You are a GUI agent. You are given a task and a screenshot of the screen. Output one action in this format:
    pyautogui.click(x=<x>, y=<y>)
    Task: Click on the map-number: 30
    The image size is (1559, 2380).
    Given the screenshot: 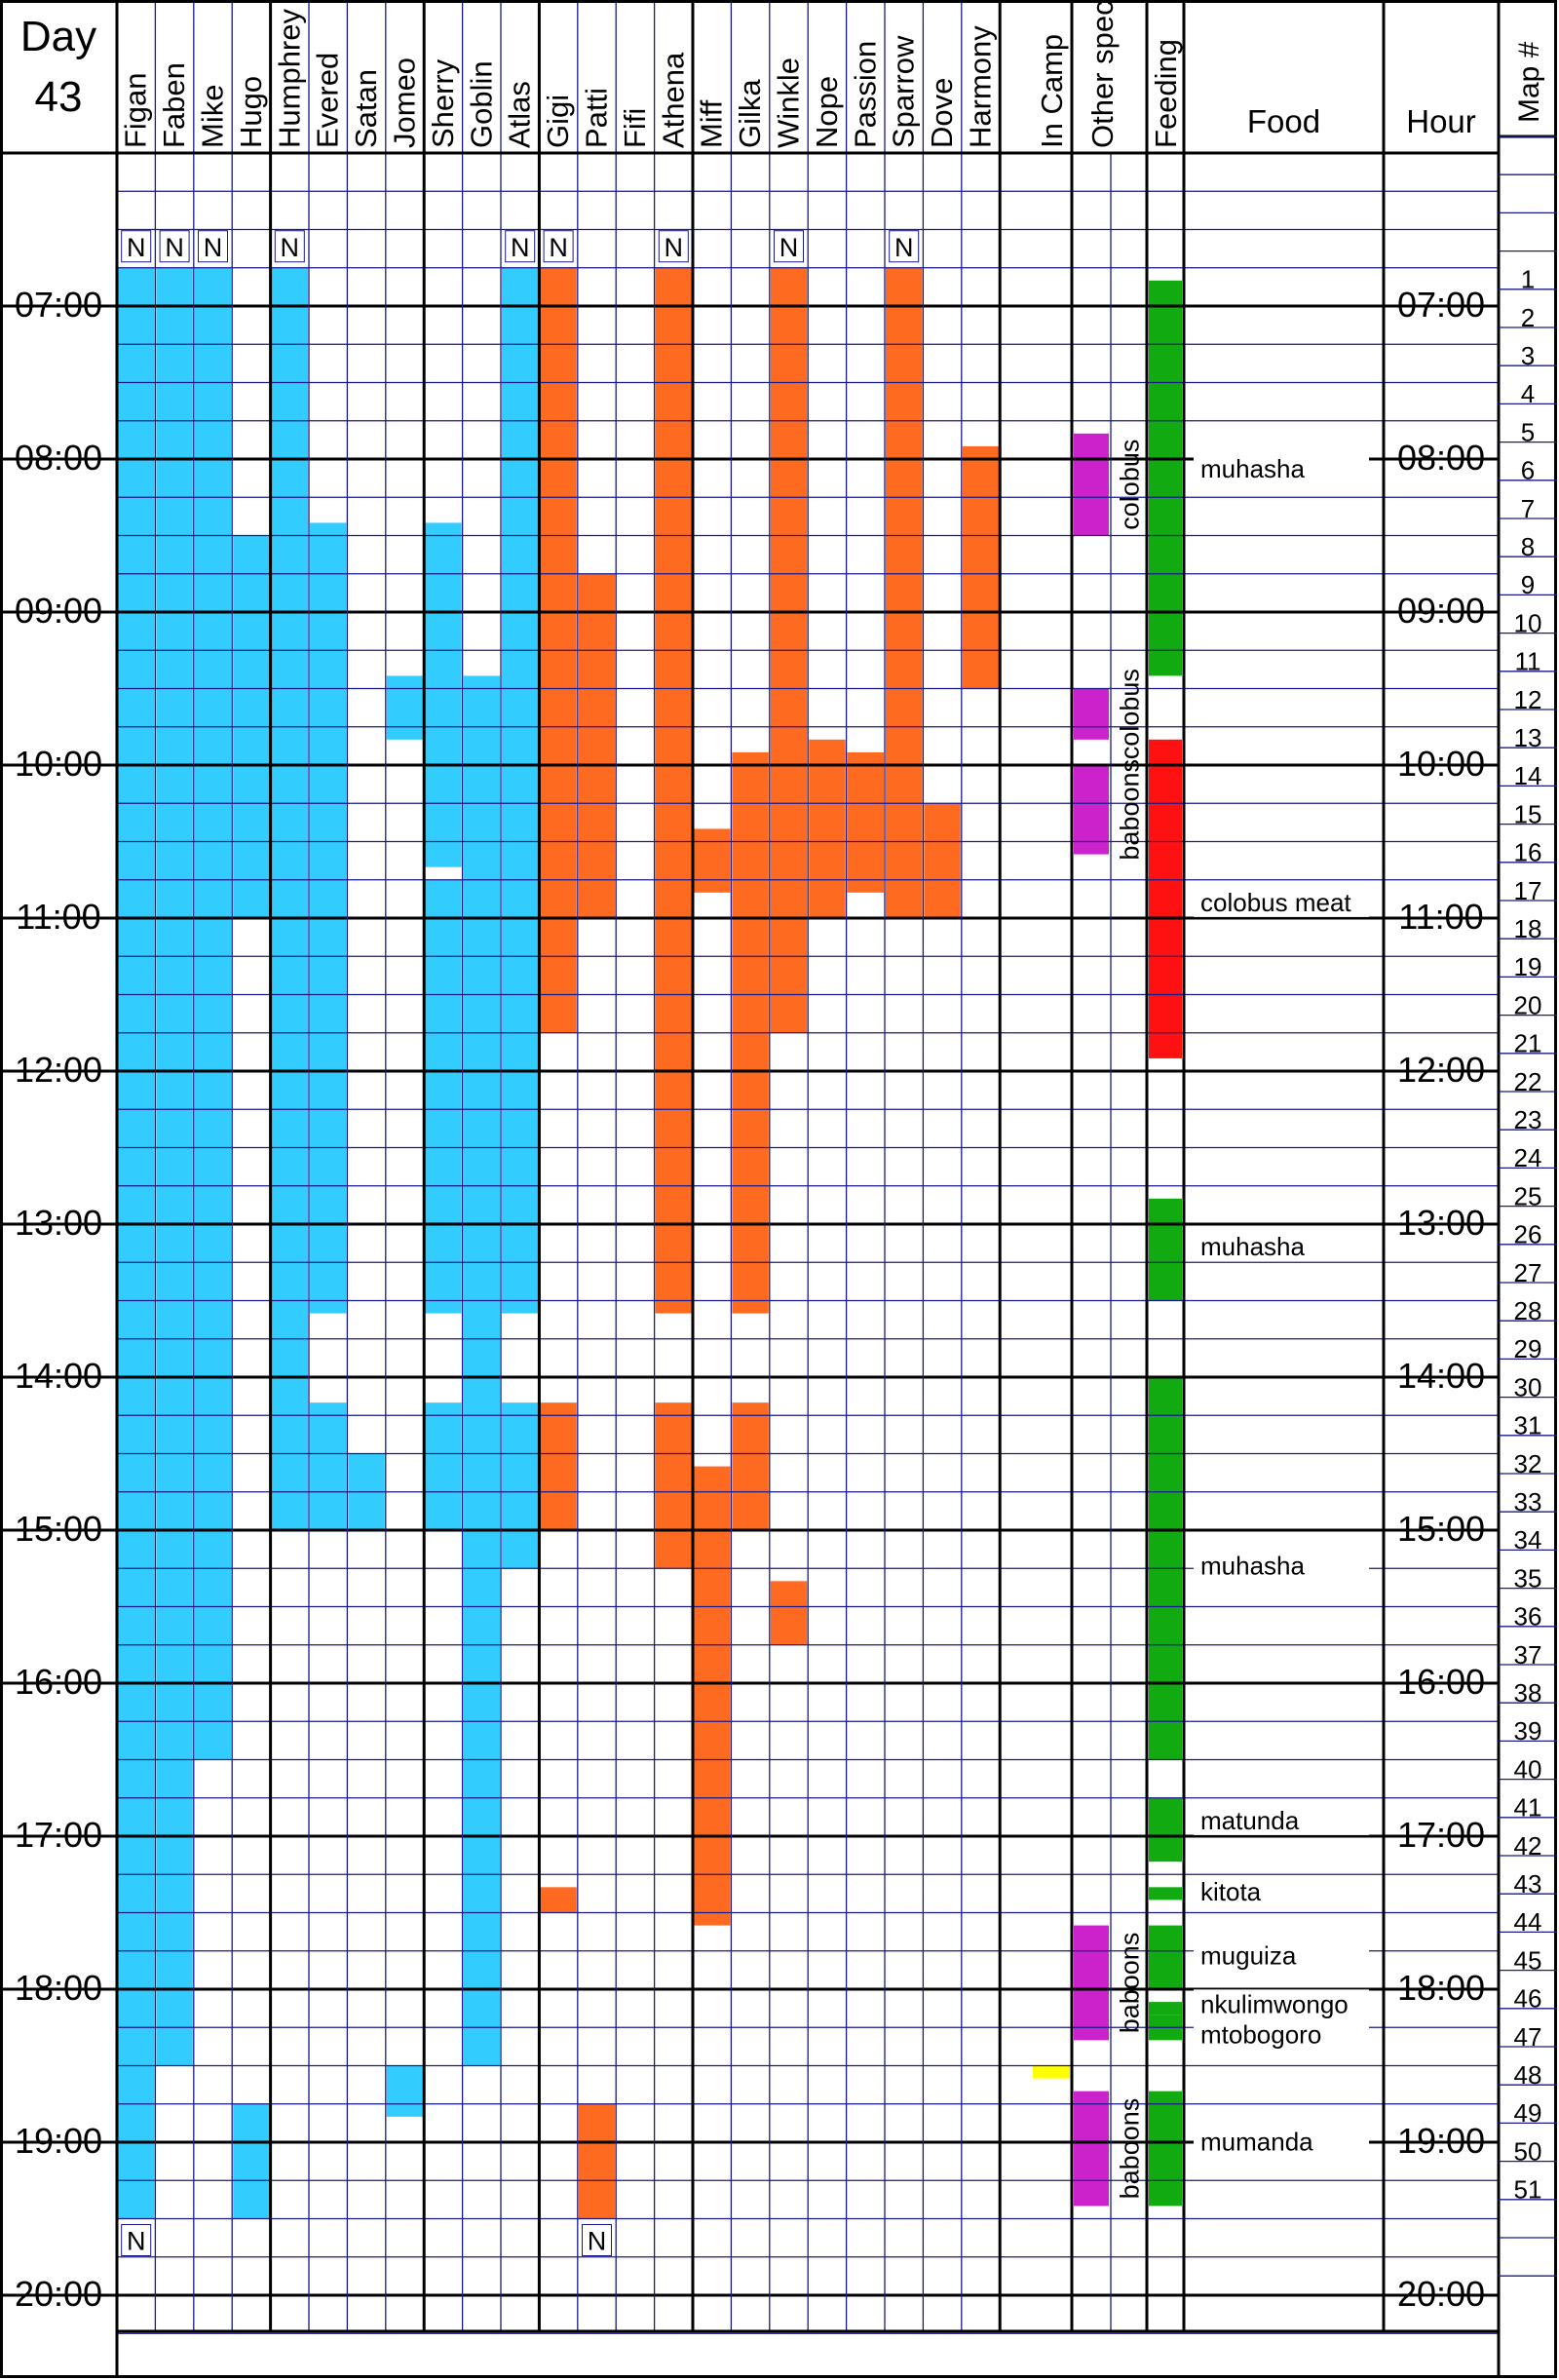 What is the action you would take?
    pyautogui.click(x=1528, y=1386)
    